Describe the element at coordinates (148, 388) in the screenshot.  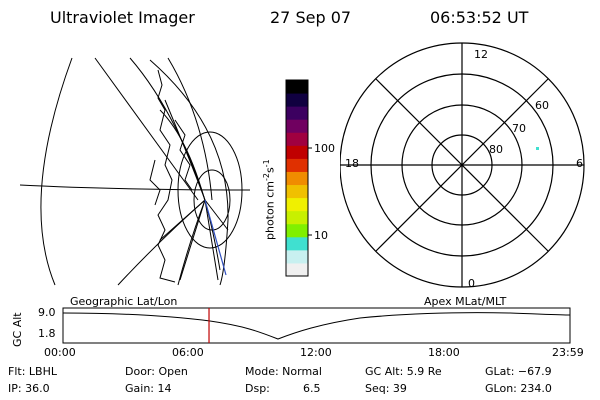
I see `gain-info: Gain: 14` at that location.